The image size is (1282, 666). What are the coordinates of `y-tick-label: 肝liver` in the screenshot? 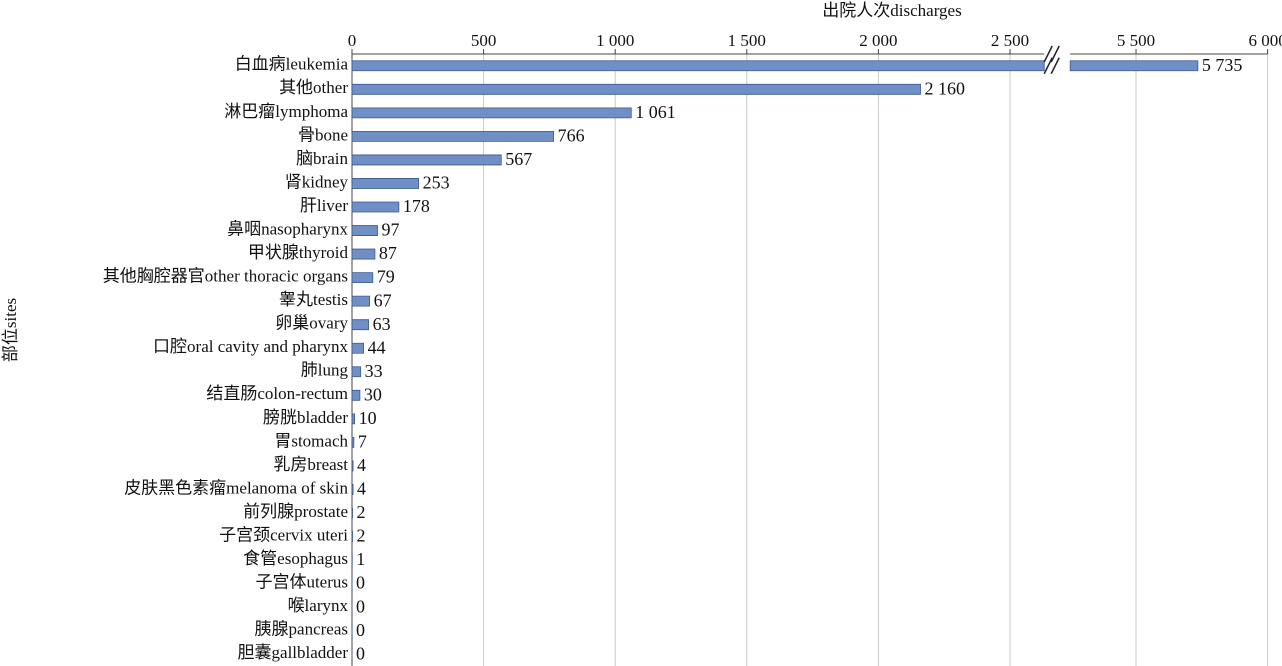 It's located at (324, 205).